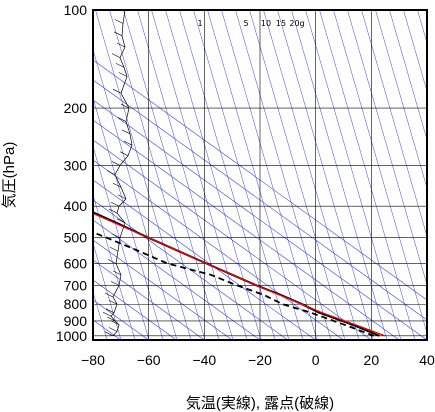 The width and height of the screenshot is (435, 412). I want to click on mixing-ratio-label: 1, so click(199, 23).